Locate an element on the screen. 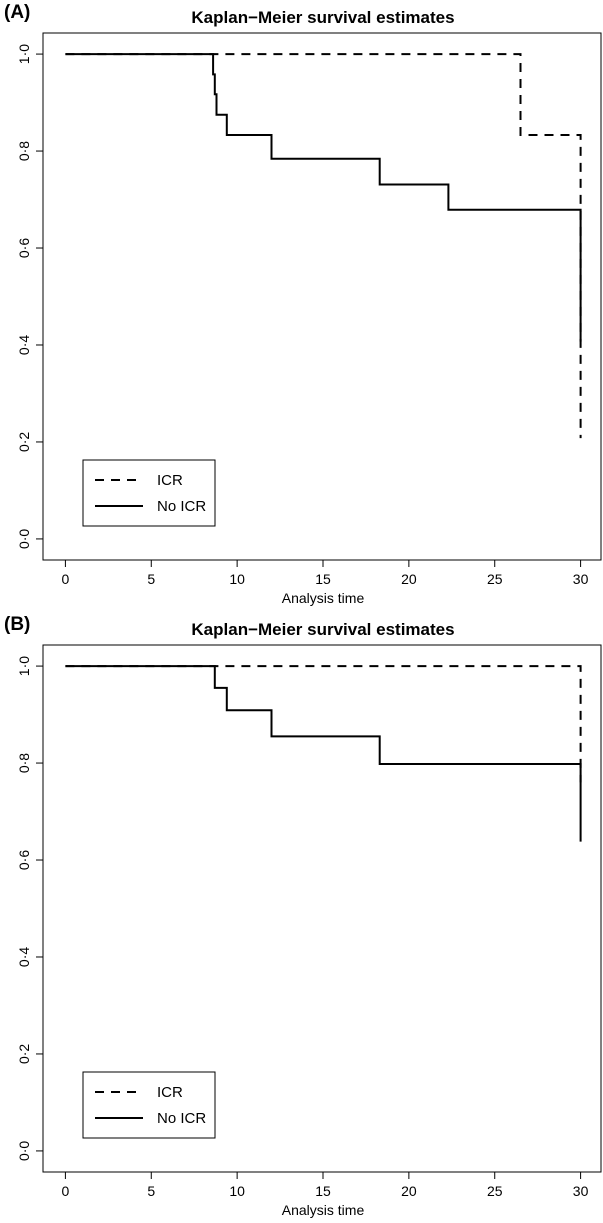  series-line-icr is located at coordinates (323, 724).